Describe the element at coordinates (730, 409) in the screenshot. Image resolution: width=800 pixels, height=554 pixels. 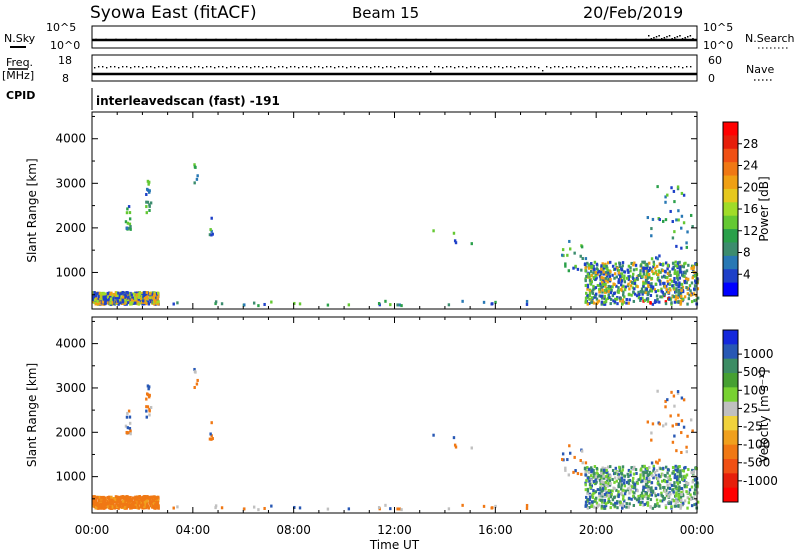
I see `colorbar-segment` at that location.